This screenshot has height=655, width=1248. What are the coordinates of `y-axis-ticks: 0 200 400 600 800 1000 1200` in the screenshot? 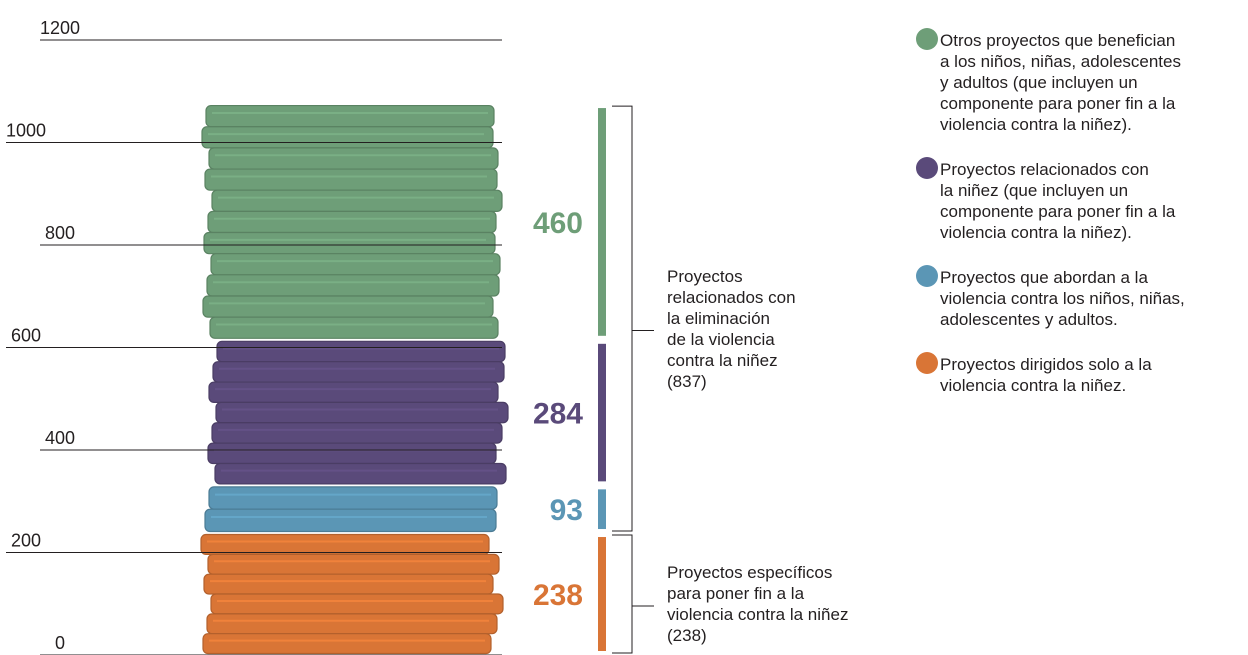 It's located at (43, 335).